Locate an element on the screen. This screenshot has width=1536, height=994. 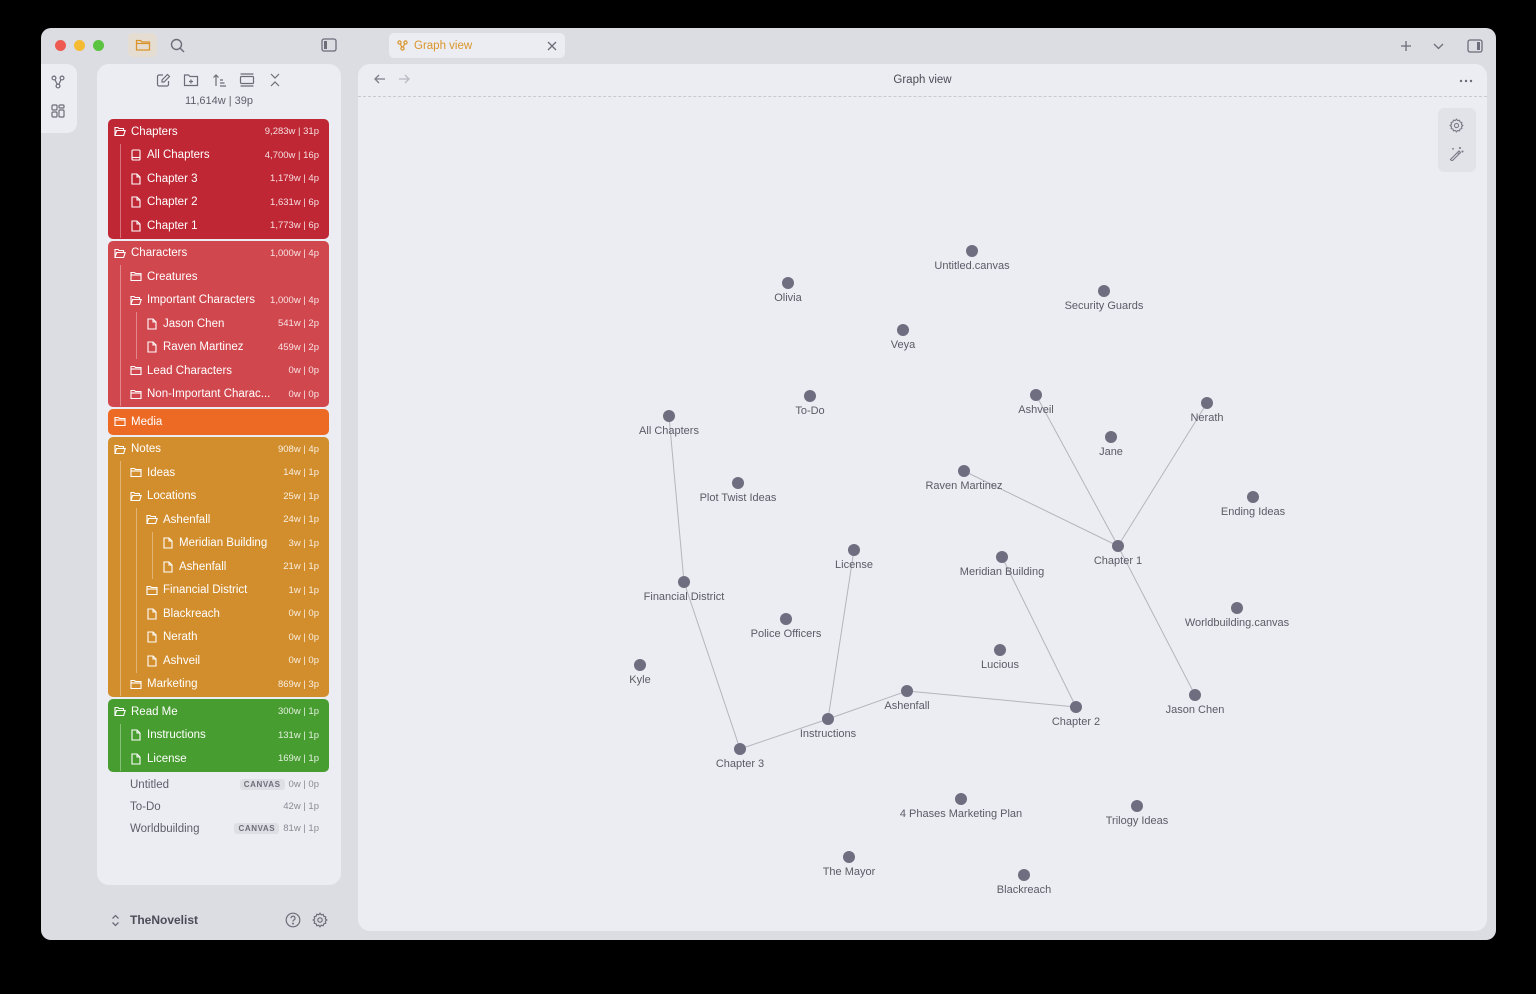
more-options-button is located at coordinates (1466, 78).